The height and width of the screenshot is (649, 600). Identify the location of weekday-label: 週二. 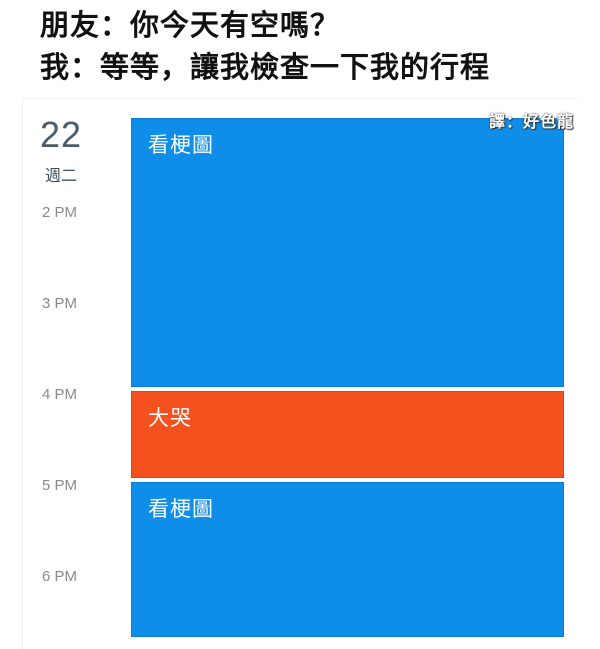
(61, 175).